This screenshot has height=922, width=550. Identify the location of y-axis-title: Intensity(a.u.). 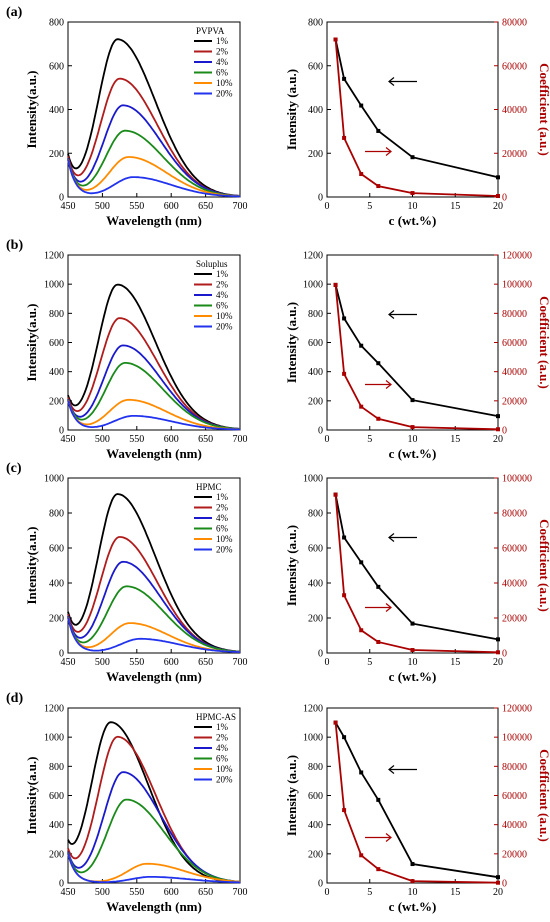
(31, 795).